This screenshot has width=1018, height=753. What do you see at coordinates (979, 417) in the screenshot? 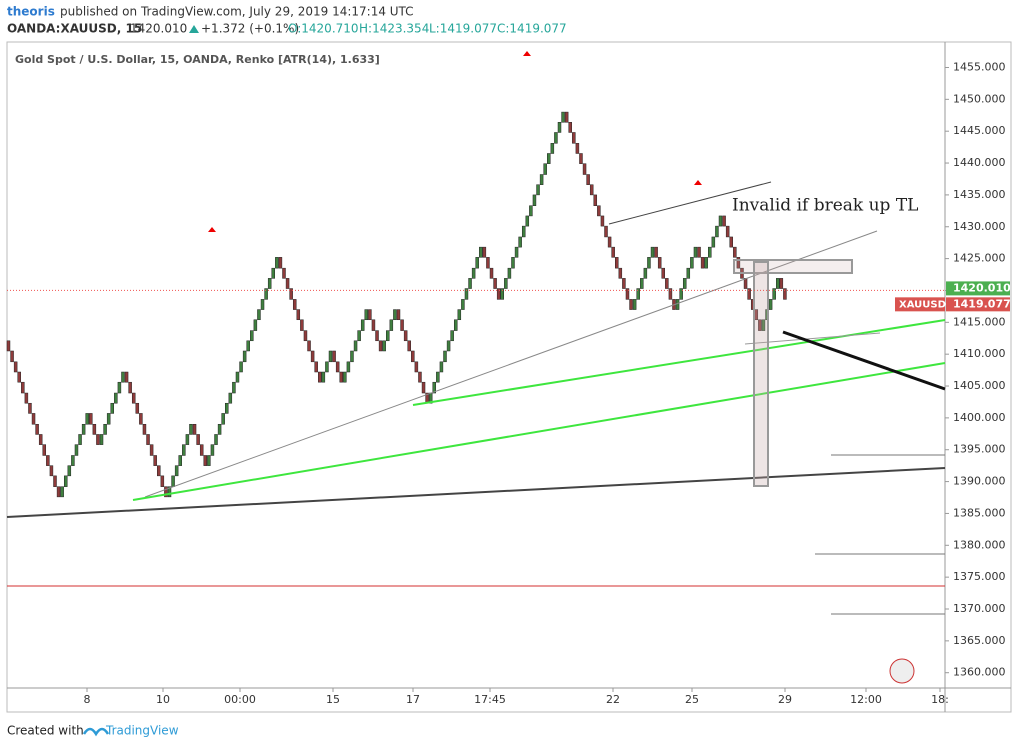
I see `y-tick-label: 1400.000` at bounding box center [979, 417].